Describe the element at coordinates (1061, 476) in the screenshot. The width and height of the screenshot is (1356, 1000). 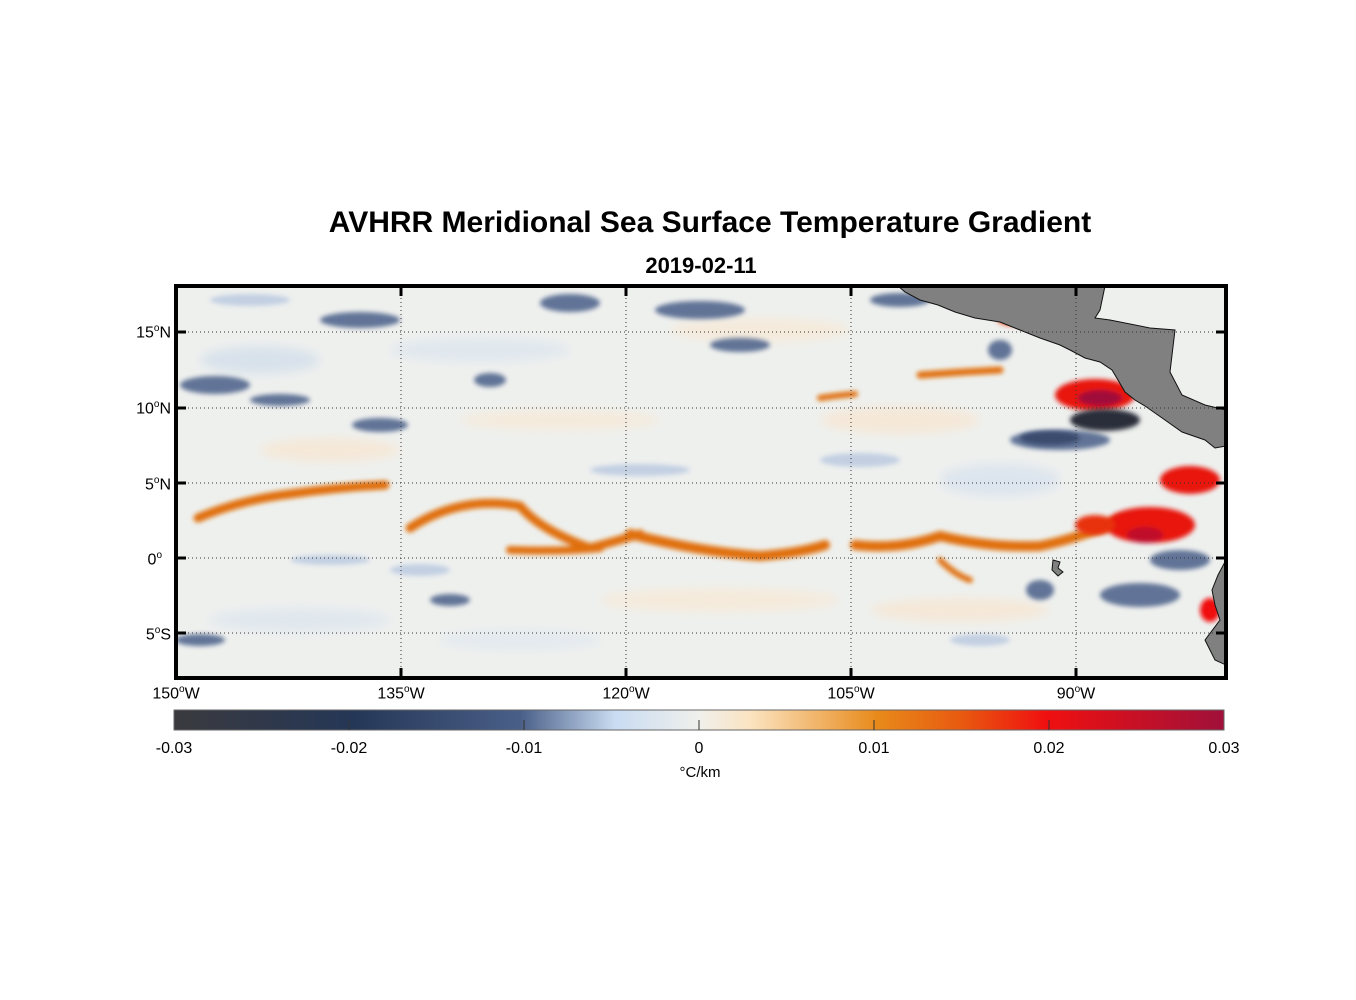
I see `land-mass` at that location.